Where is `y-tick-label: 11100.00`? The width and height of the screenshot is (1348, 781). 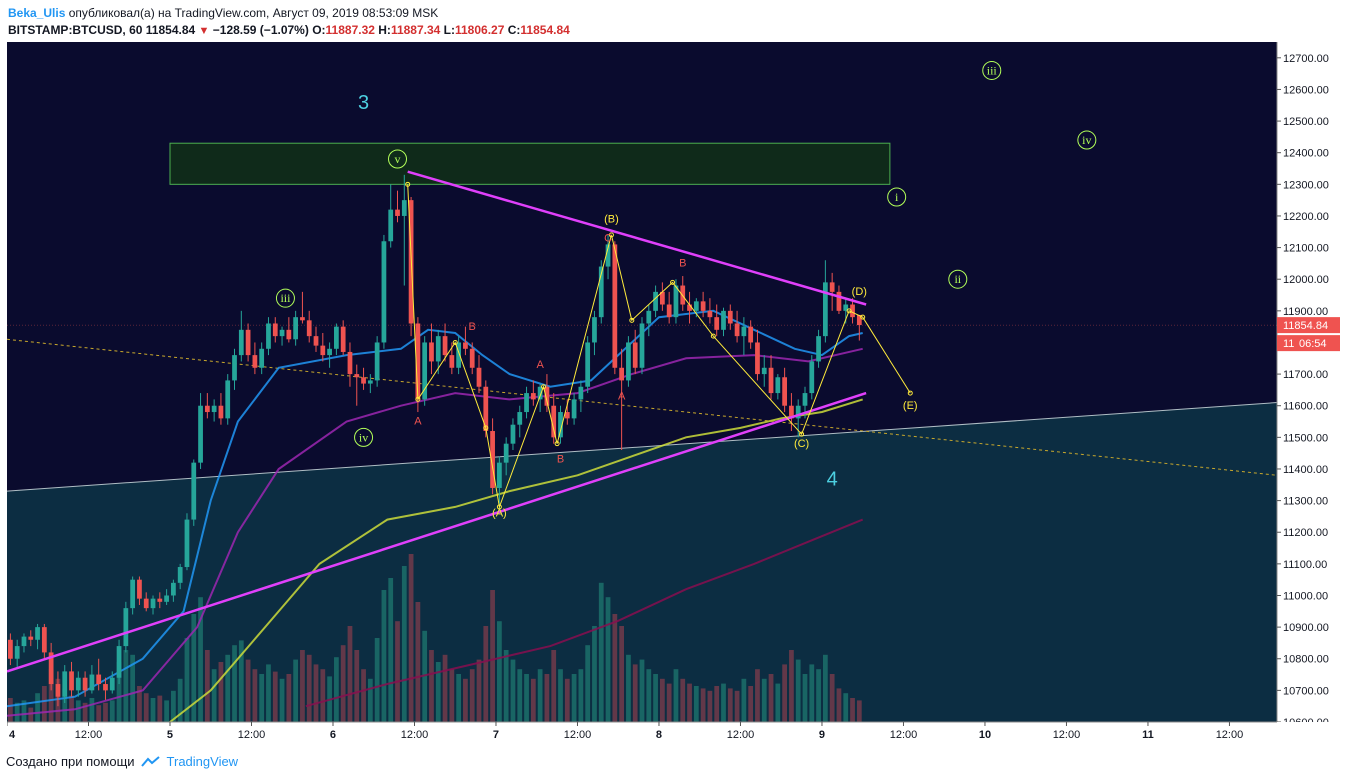
y-tick-label: 11100.00 is located at coordinates (1305, 565).